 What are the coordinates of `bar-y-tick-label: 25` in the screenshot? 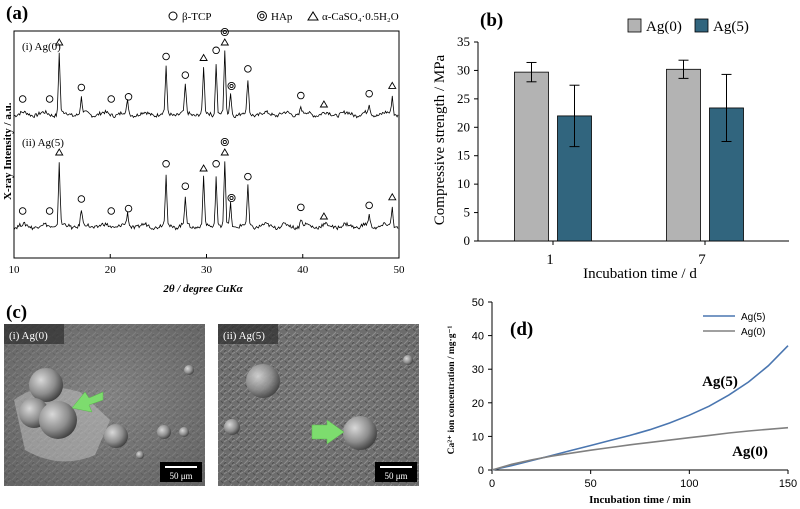 It's located at (463, 98).